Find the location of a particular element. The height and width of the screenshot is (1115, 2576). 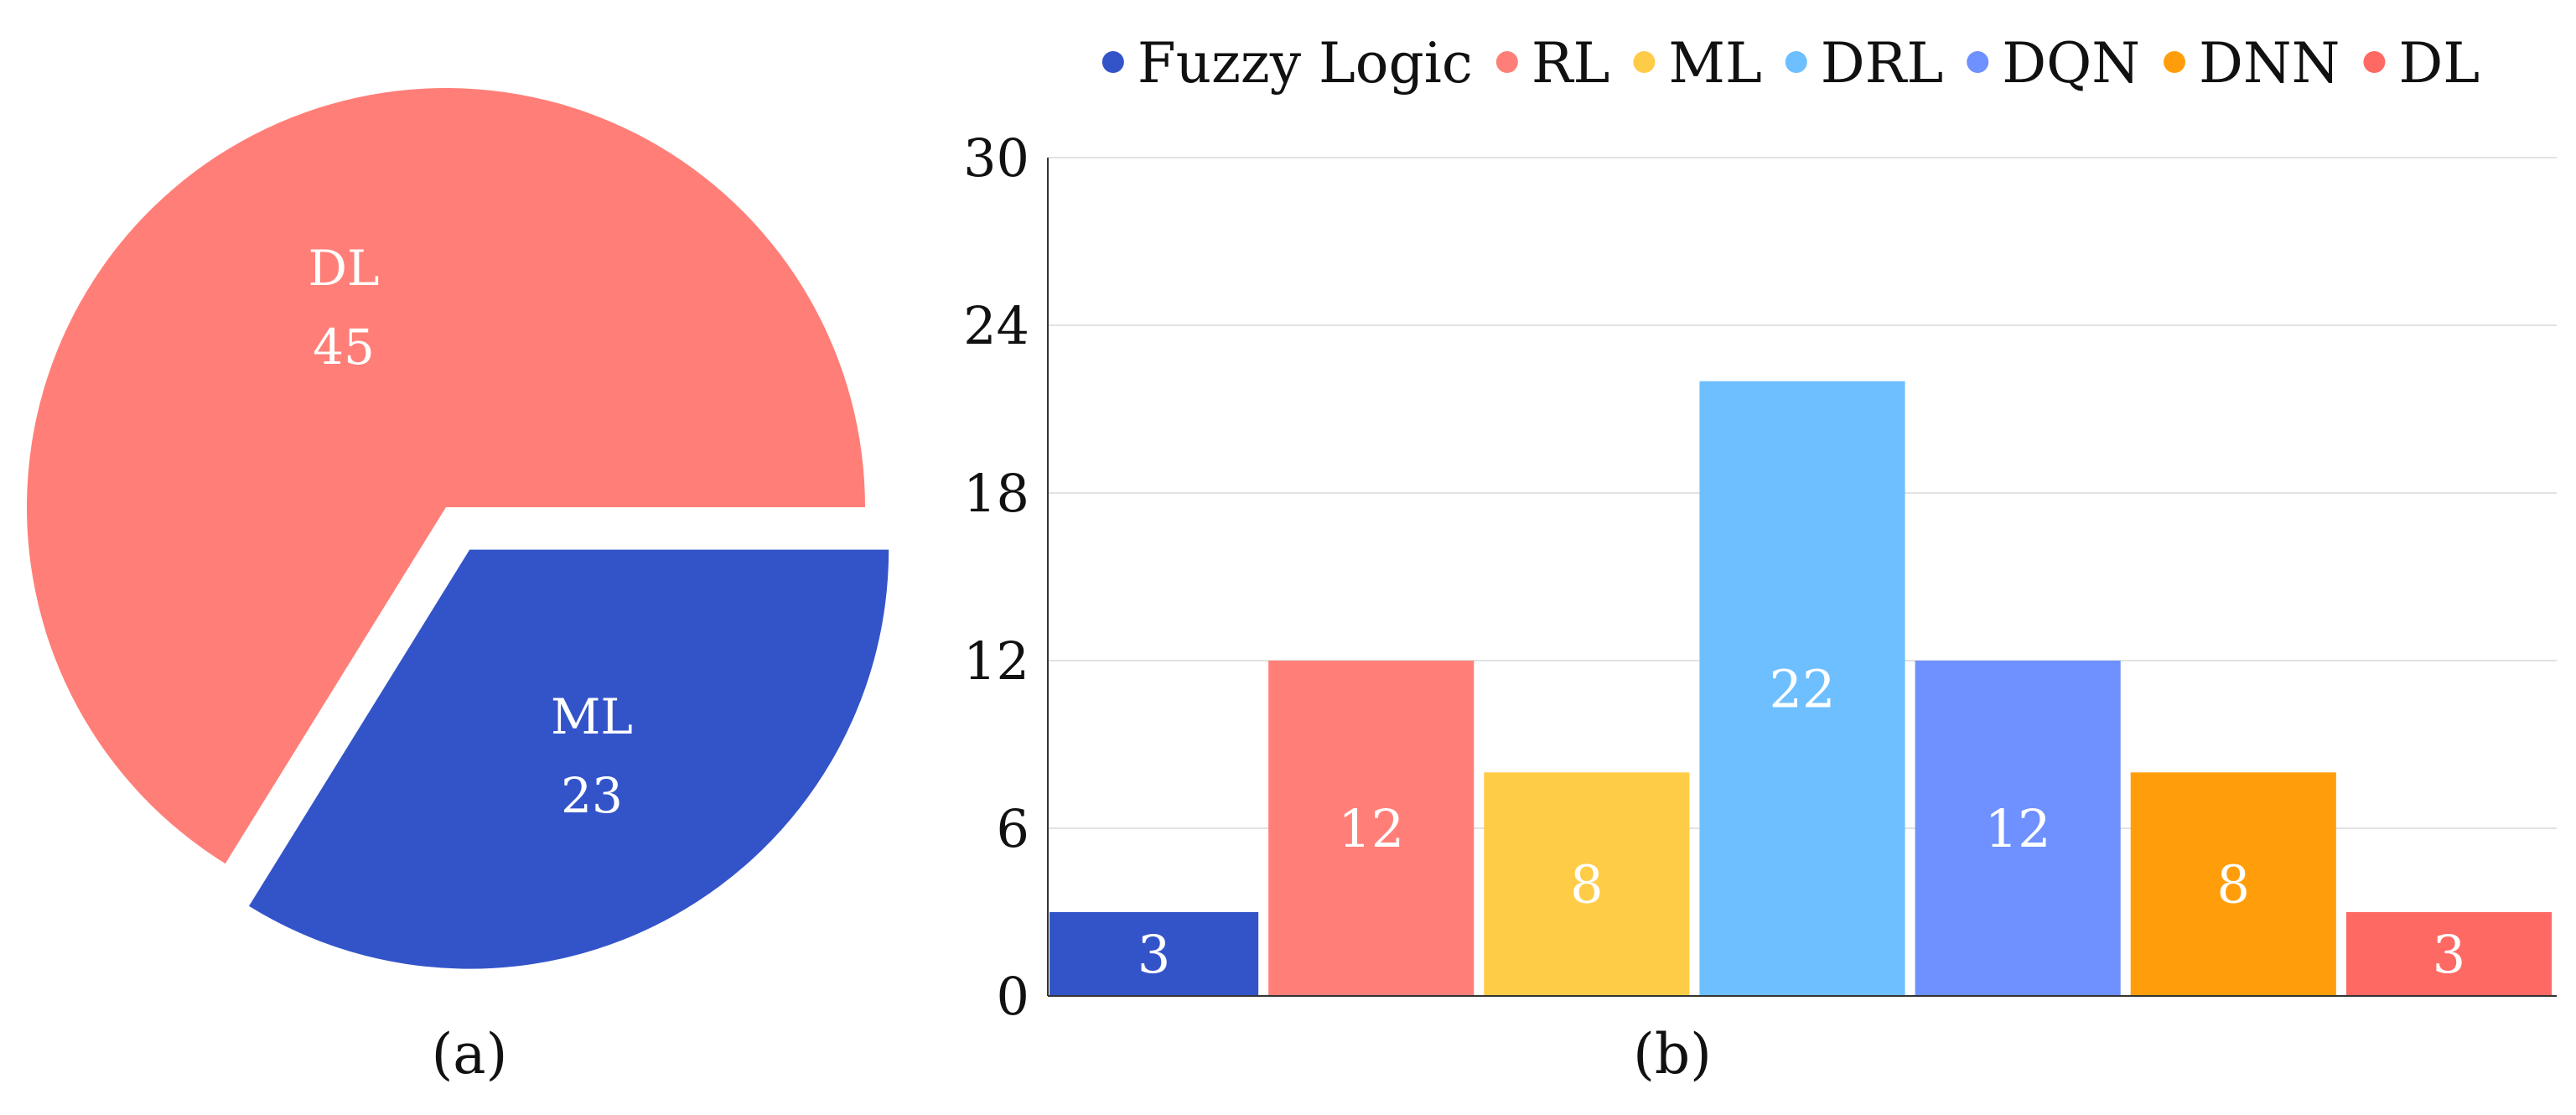

bar-fuzzy-logic is located at coordinates (1154, 954).